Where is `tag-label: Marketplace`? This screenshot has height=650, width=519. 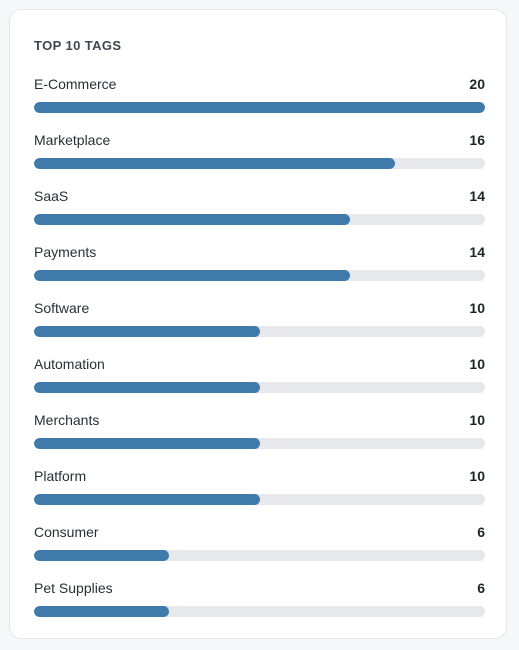
tag-label: Marketplace is located at coordinates (72, 140).